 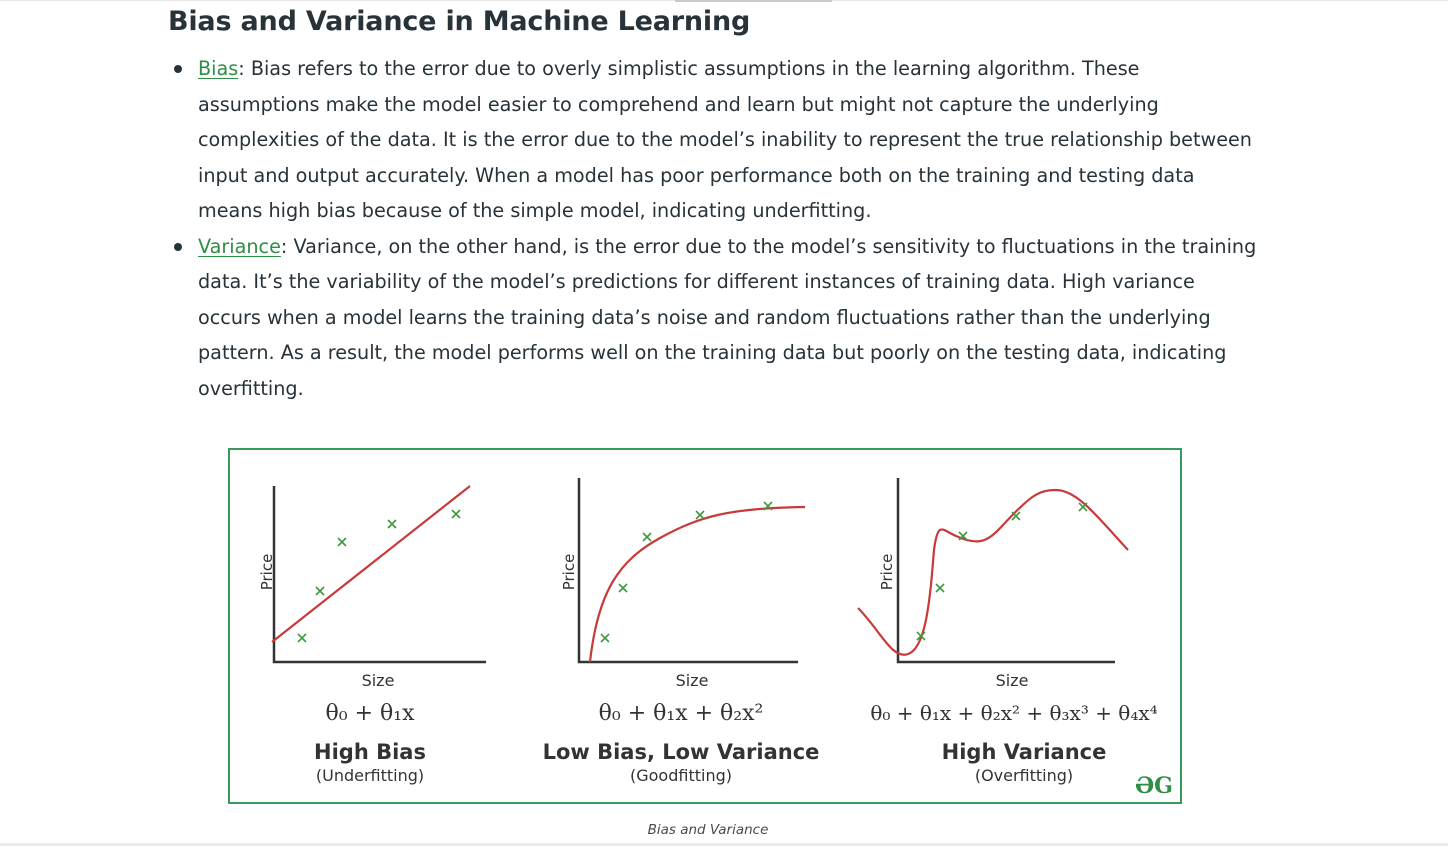 I want to click on bias-link: Bias, so click(x=218, y=68).